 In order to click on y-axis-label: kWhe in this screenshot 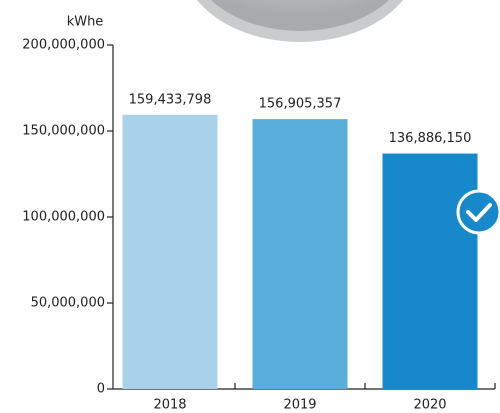, I will do `click(85, 22)`.